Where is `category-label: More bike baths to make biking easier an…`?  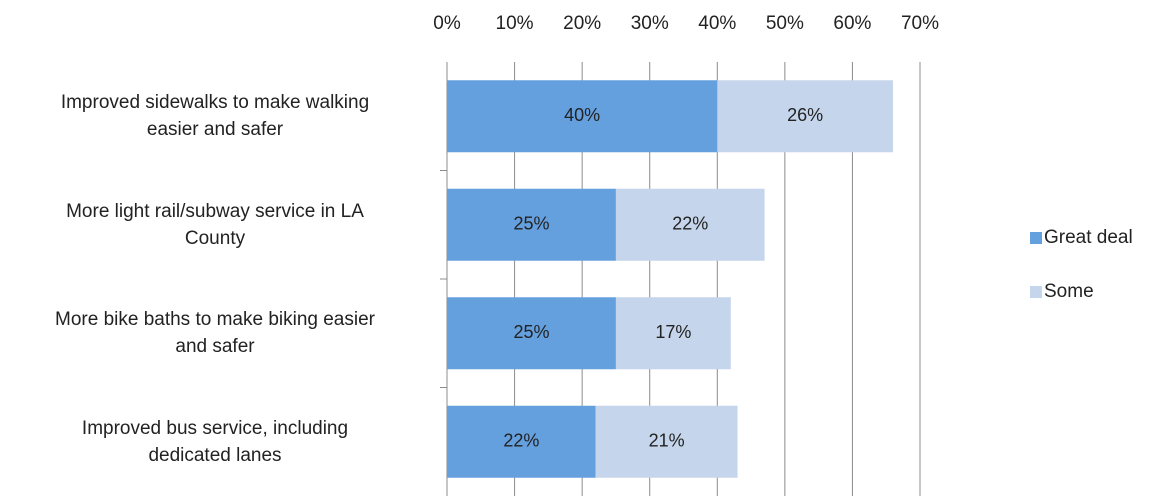 category-label: More bike baths to make biking easier an… is located at coordinates (215, 333).